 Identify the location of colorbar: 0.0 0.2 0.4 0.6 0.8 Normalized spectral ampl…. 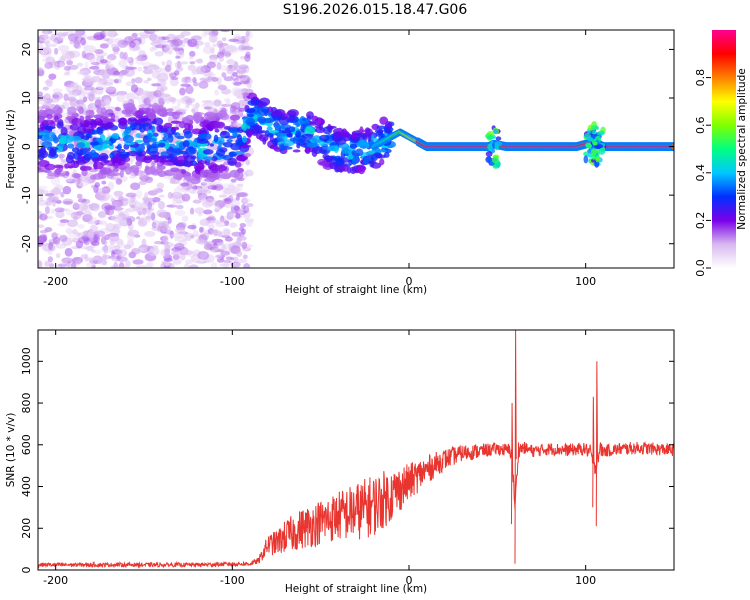
(721, 153).